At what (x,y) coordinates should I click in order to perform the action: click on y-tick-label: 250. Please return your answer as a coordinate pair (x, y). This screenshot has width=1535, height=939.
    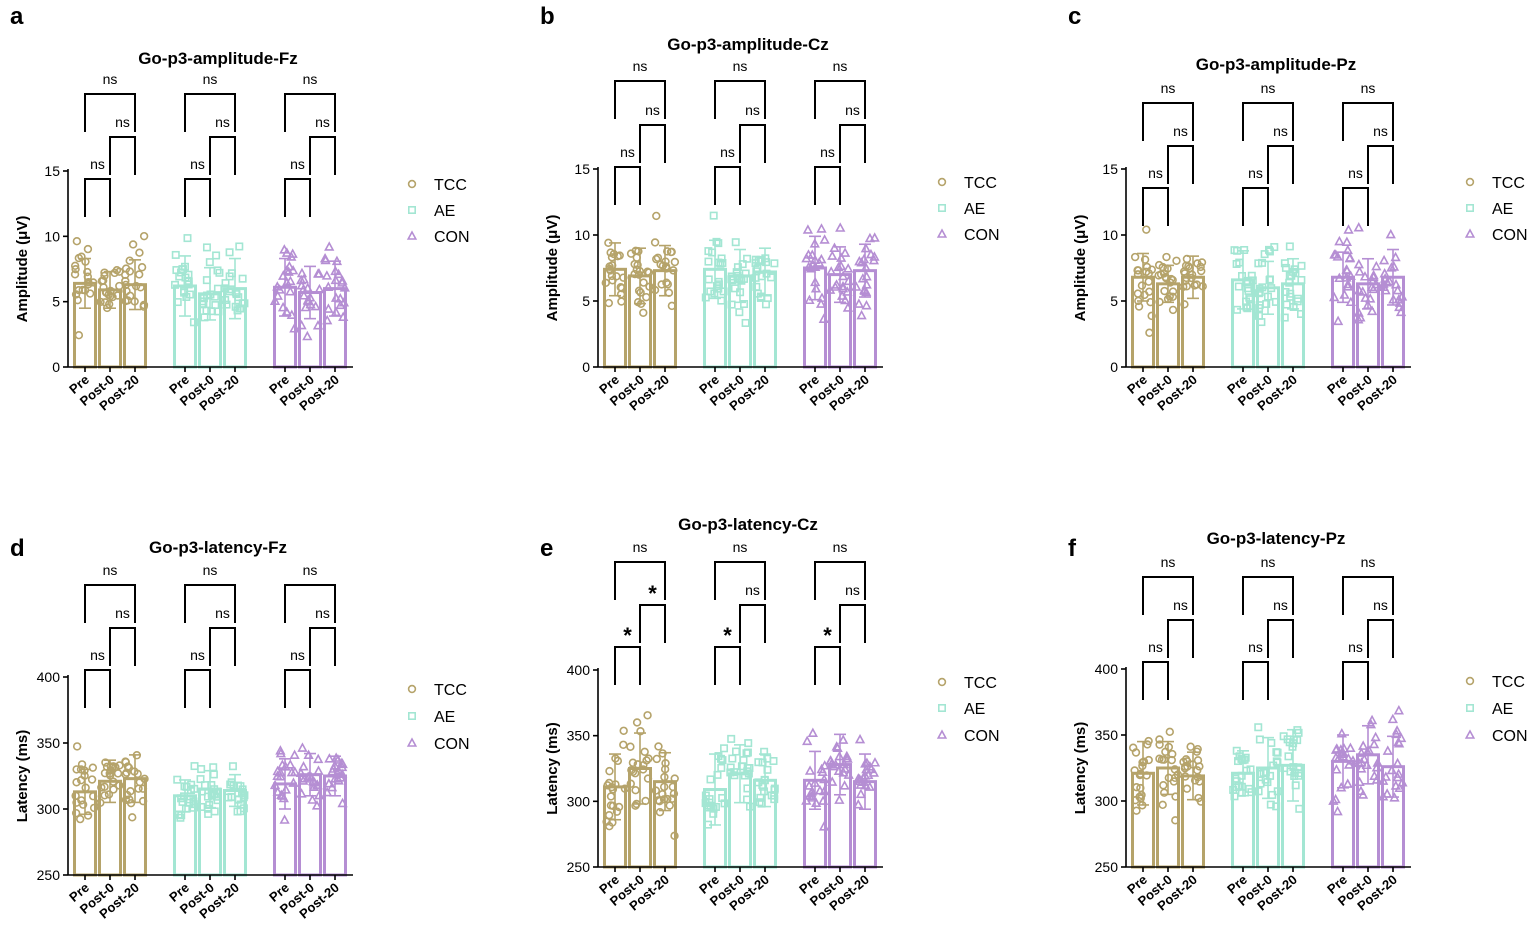
    Looking at the image, I should click on (1107, 867).